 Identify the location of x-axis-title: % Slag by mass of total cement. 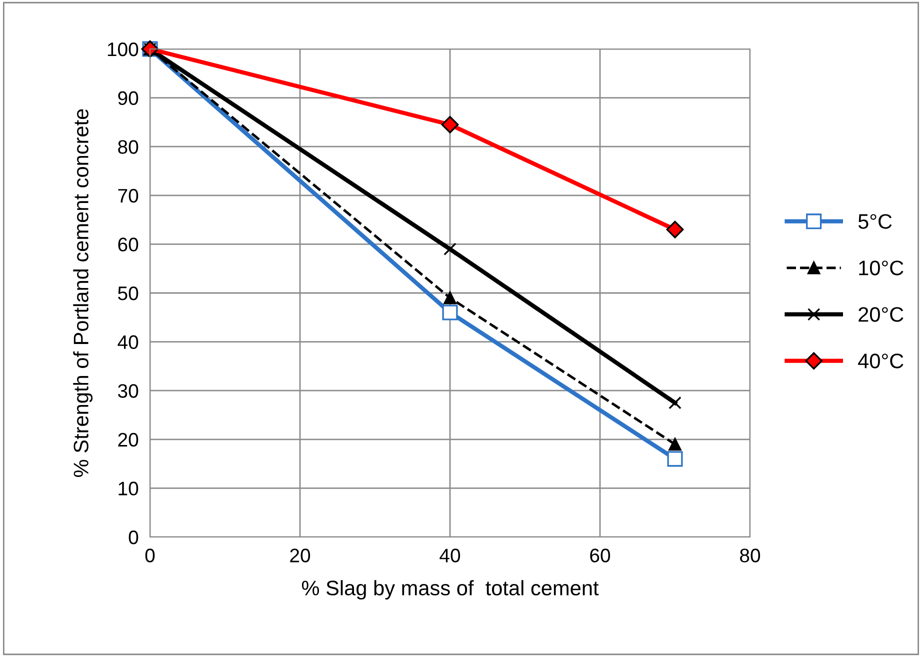
(450, 590).